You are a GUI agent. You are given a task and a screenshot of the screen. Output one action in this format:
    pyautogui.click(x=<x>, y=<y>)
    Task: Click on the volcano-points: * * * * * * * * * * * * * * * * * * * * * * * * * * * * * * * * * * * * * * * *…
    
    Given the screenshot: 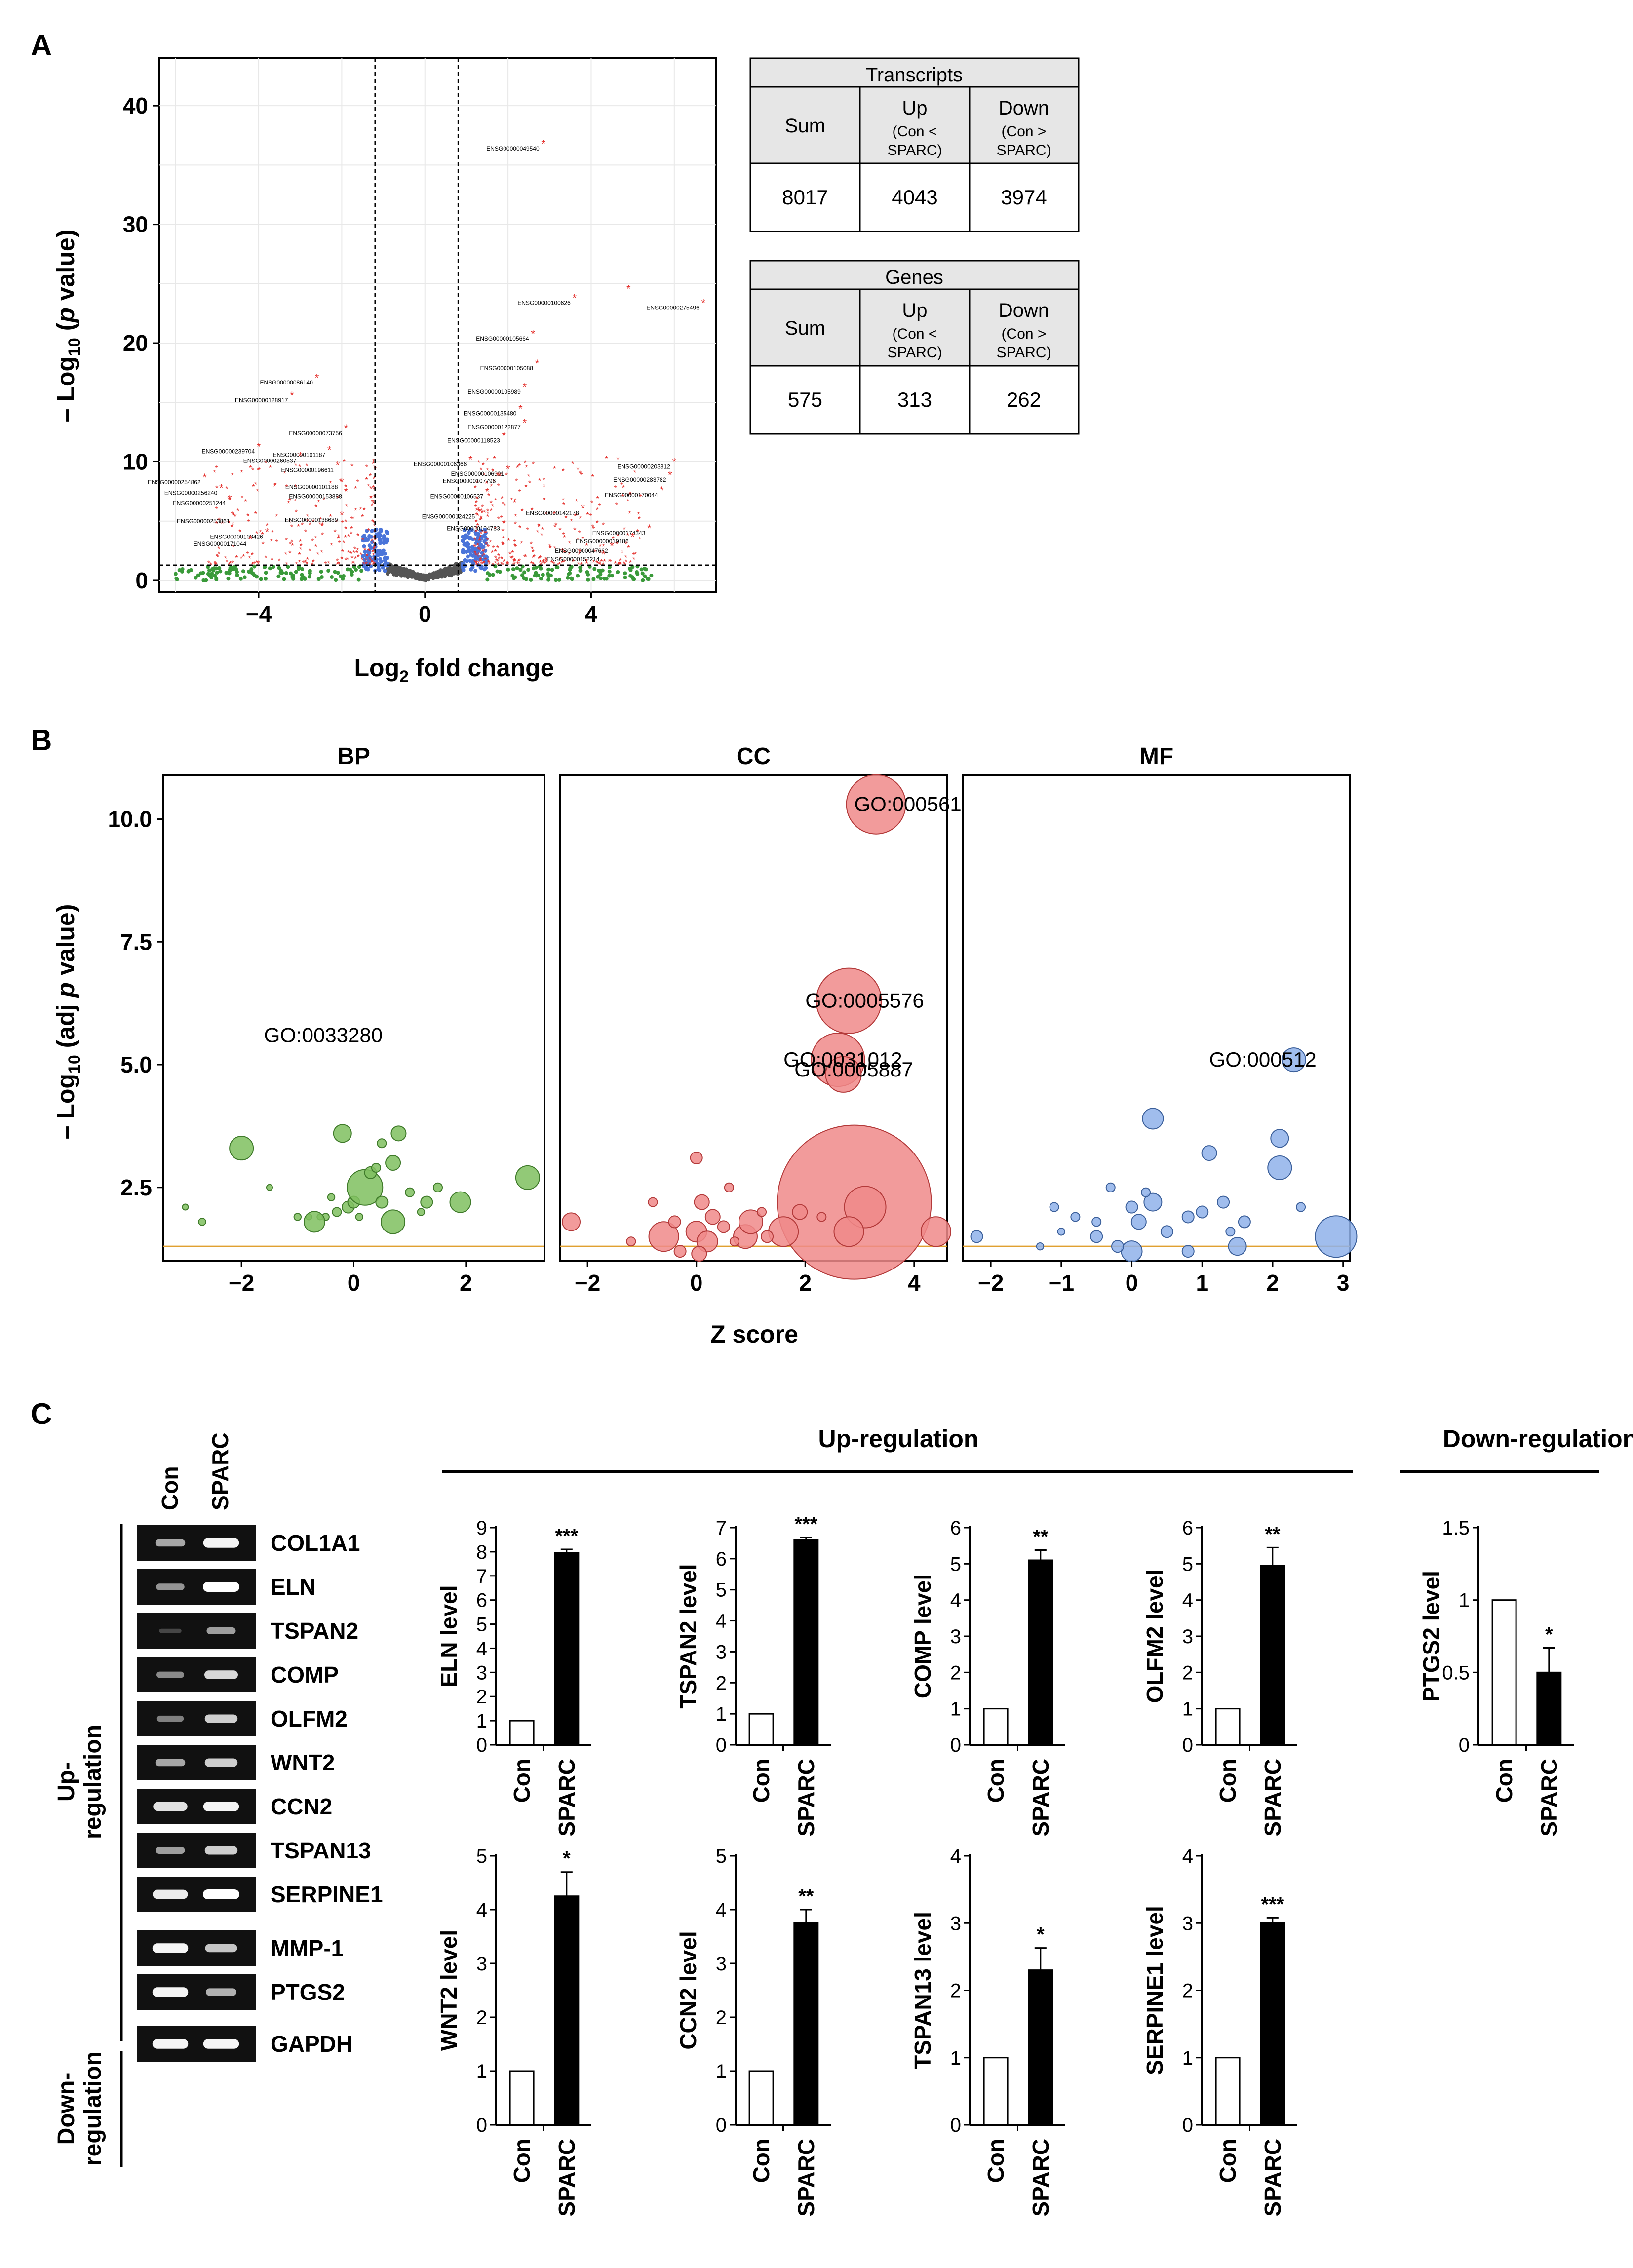 What is the action you would take?
    pyautogui.click(x=426, y=360)
    